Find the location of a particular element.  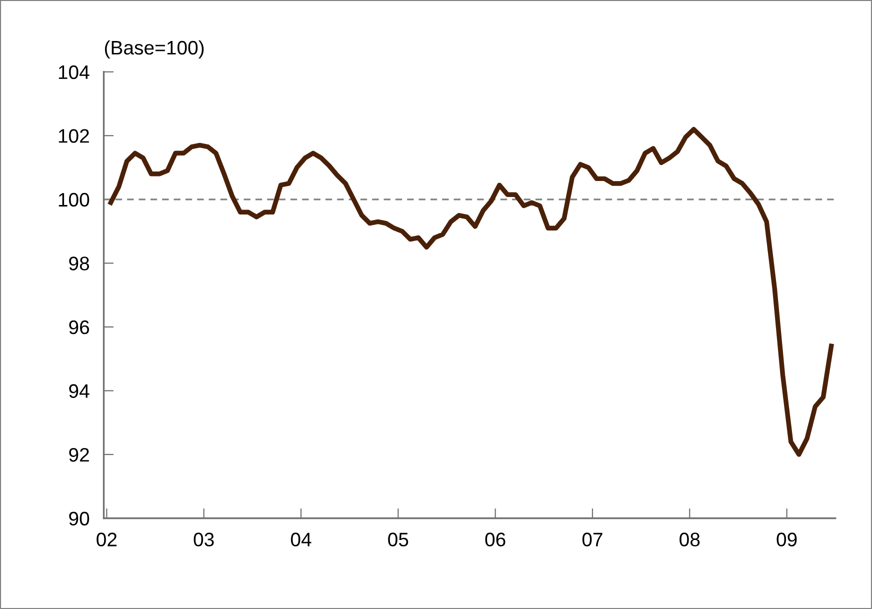

y-tick-label: 100 is located at coordinates (74, 199).